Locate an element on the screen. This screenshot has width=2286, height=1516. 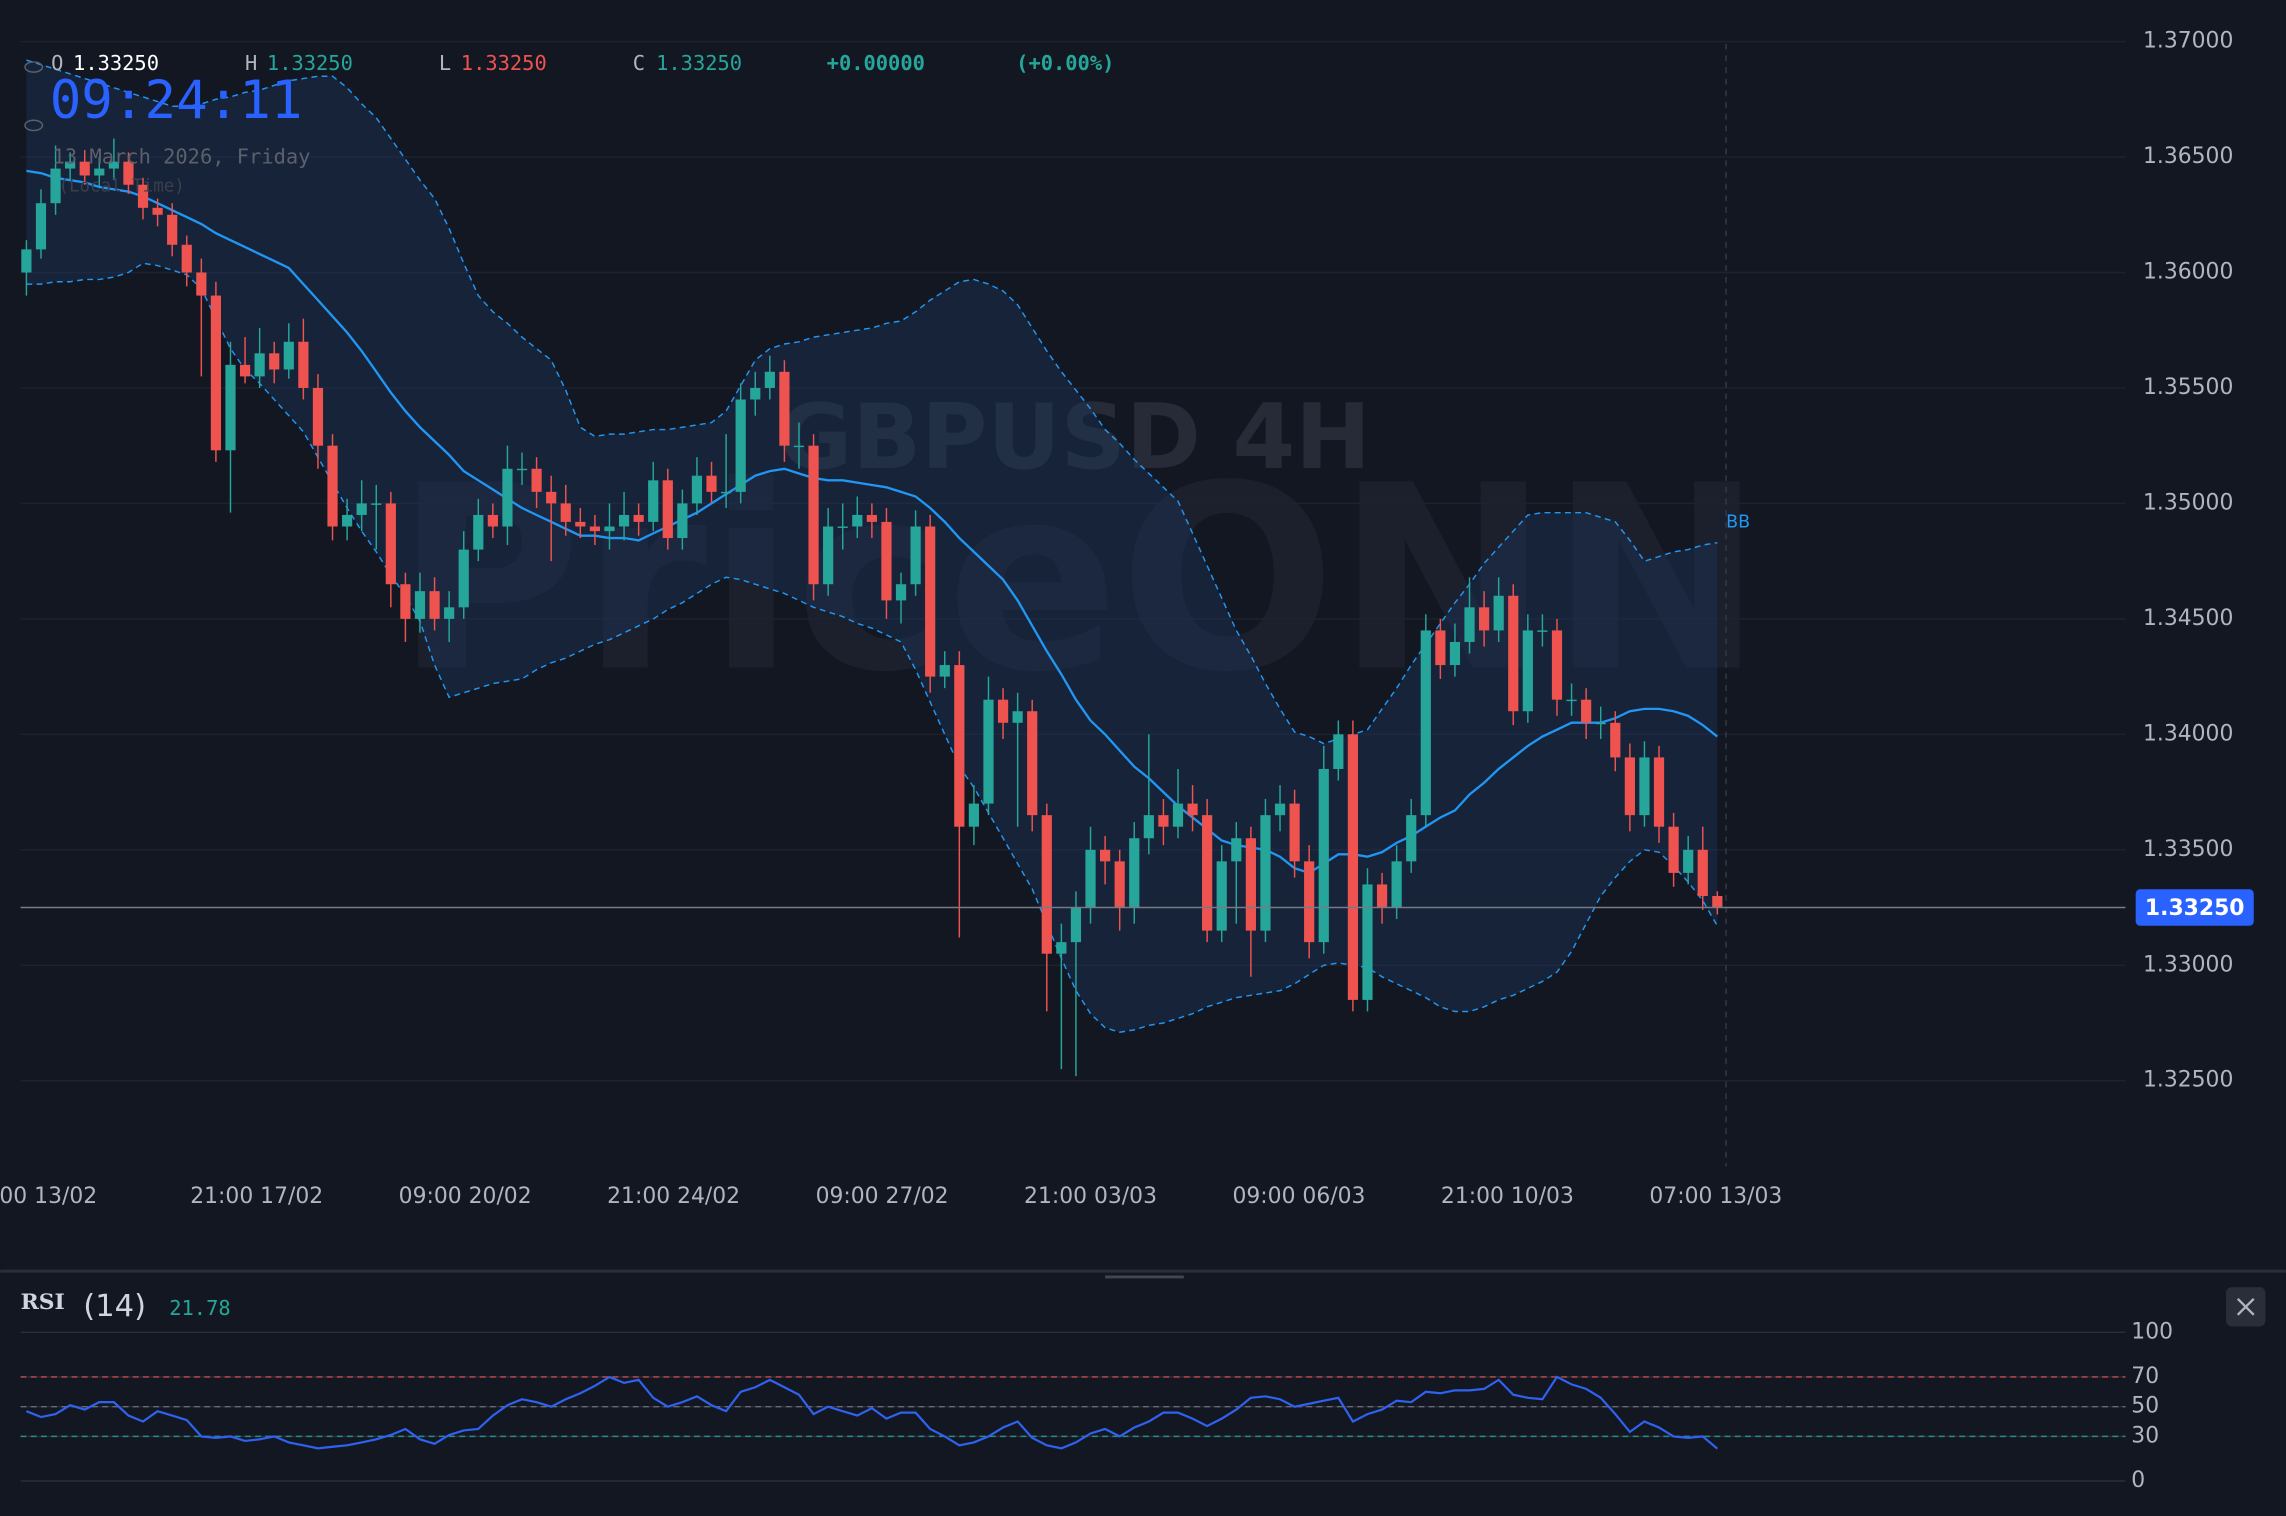
watermark: PriceONN is located at coordinates (1079, 579).